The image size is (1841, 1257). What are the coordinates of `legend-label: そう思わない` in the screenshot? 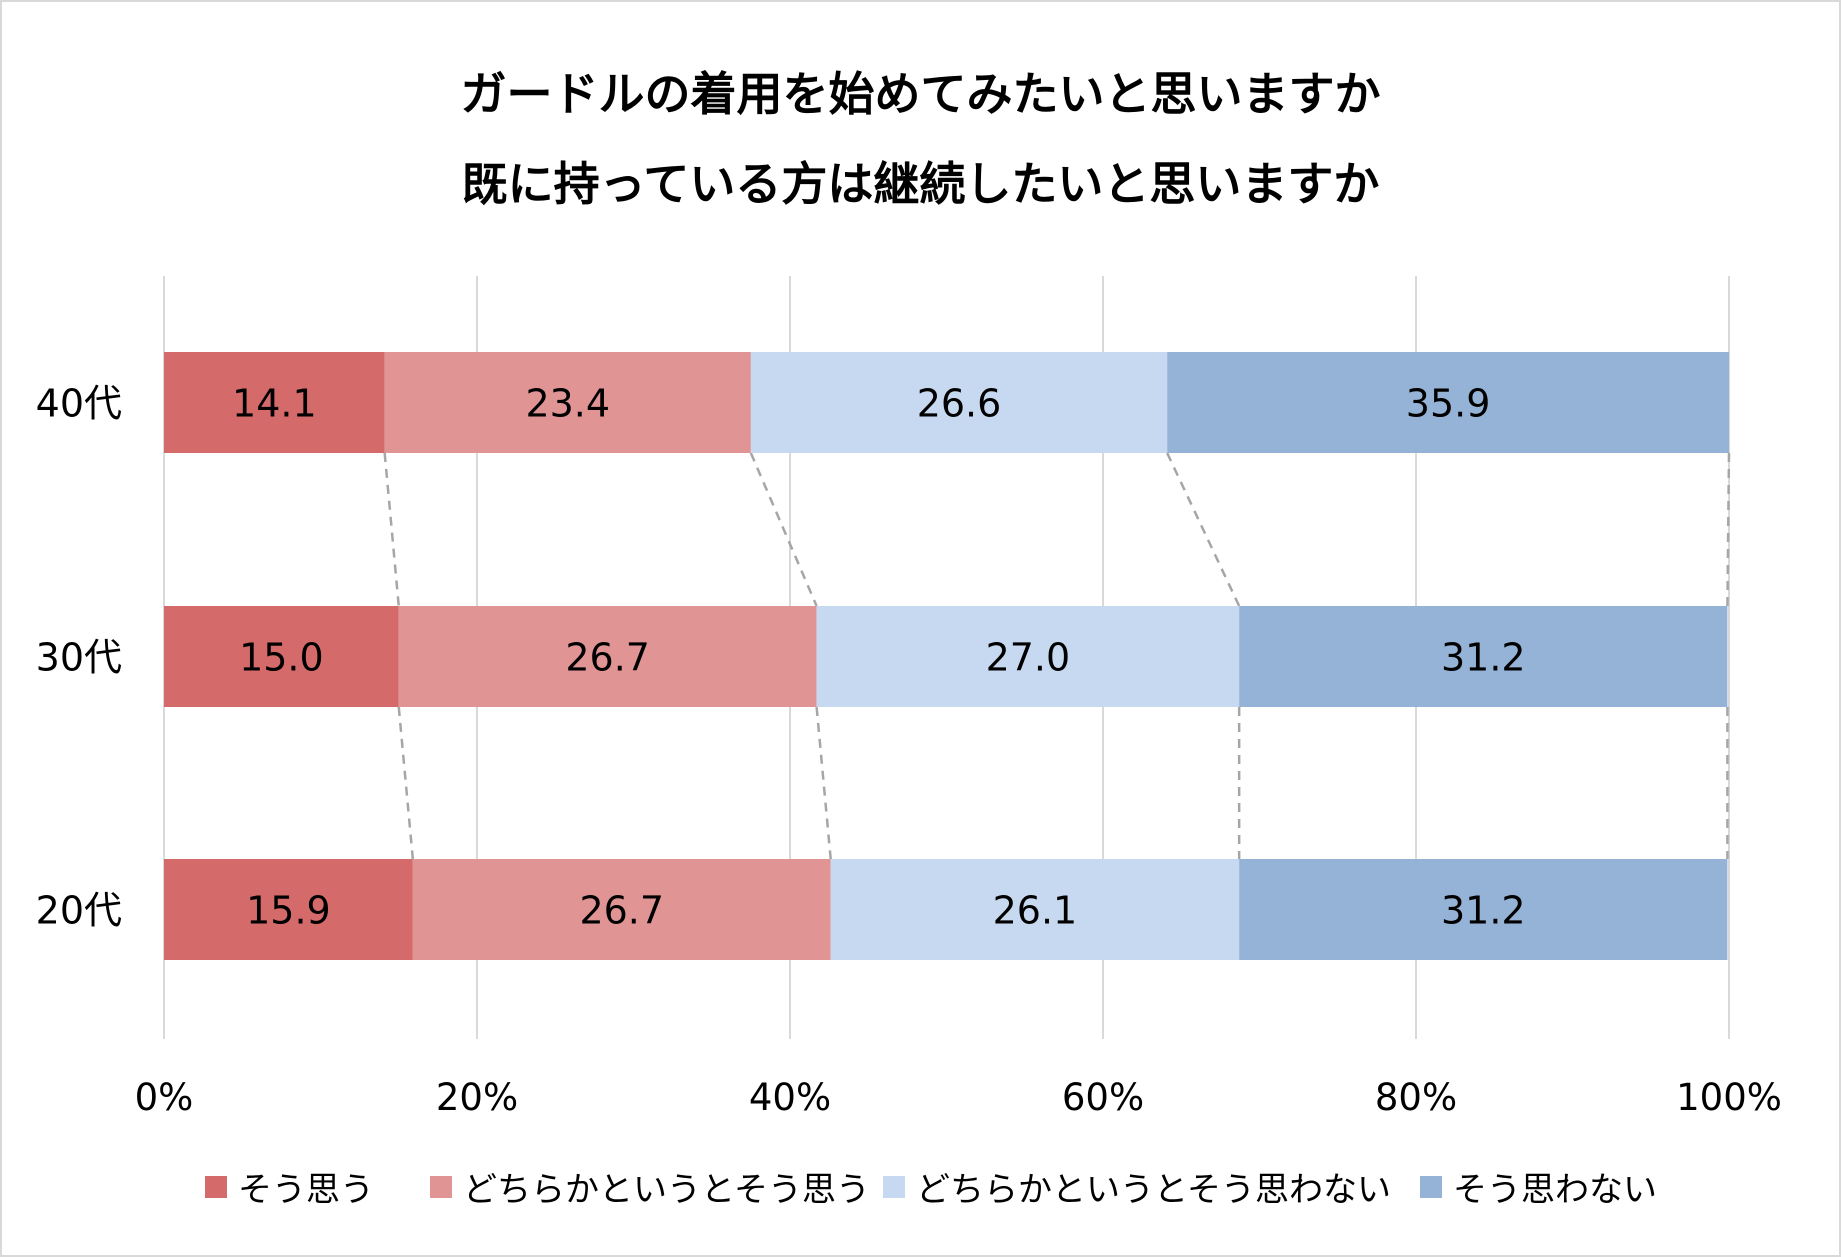 It's located at (1555, 1190).